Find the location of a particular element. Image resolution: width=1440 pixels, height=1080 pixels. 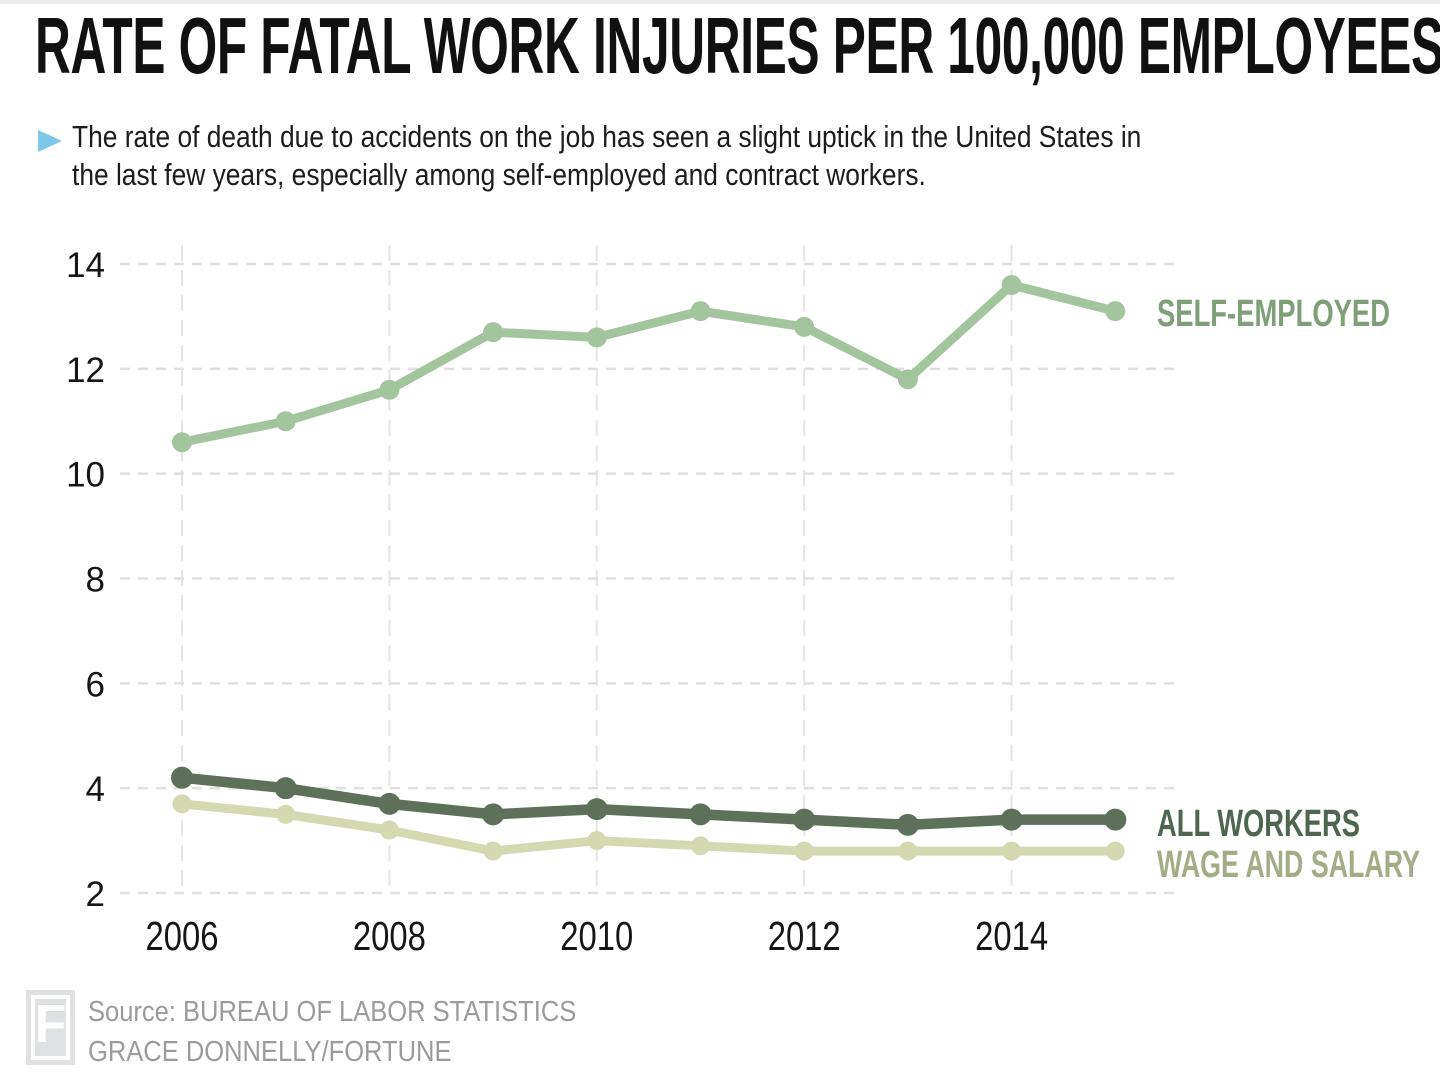

series-label-wage-and-salary: WAGE AND SALARY is located at coordinates (1288, 865).